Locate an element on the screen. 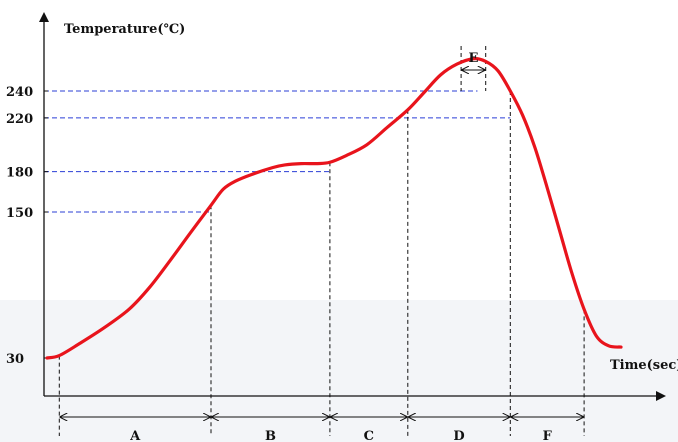  y-tick-label-180: 180 is located at coordinates (19, 173).